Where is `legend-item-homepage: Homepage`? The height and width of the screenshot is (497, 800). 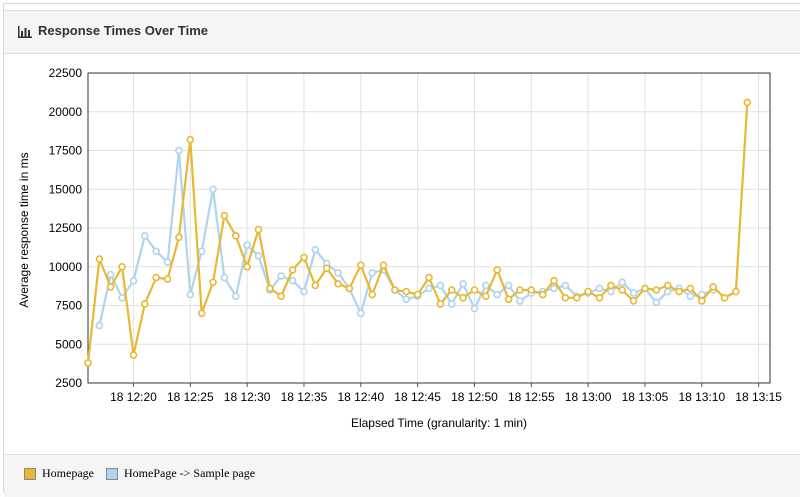
legend-item-homepage: Homepage is located at coordinates (59, 473).